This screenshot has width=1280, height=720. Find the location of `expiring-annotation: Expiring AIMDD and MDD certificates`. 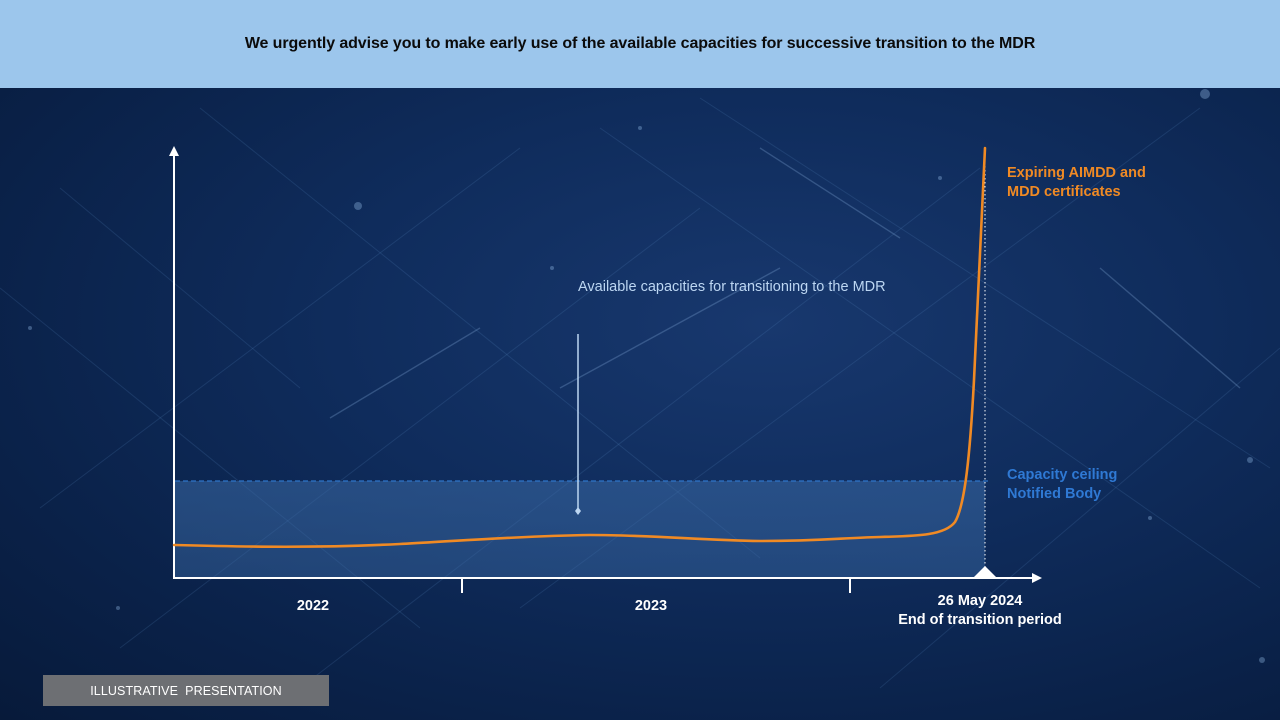

expiring-annotation: Expiring AIMDD and MDD certificates is located at coordinates (1076, 183).